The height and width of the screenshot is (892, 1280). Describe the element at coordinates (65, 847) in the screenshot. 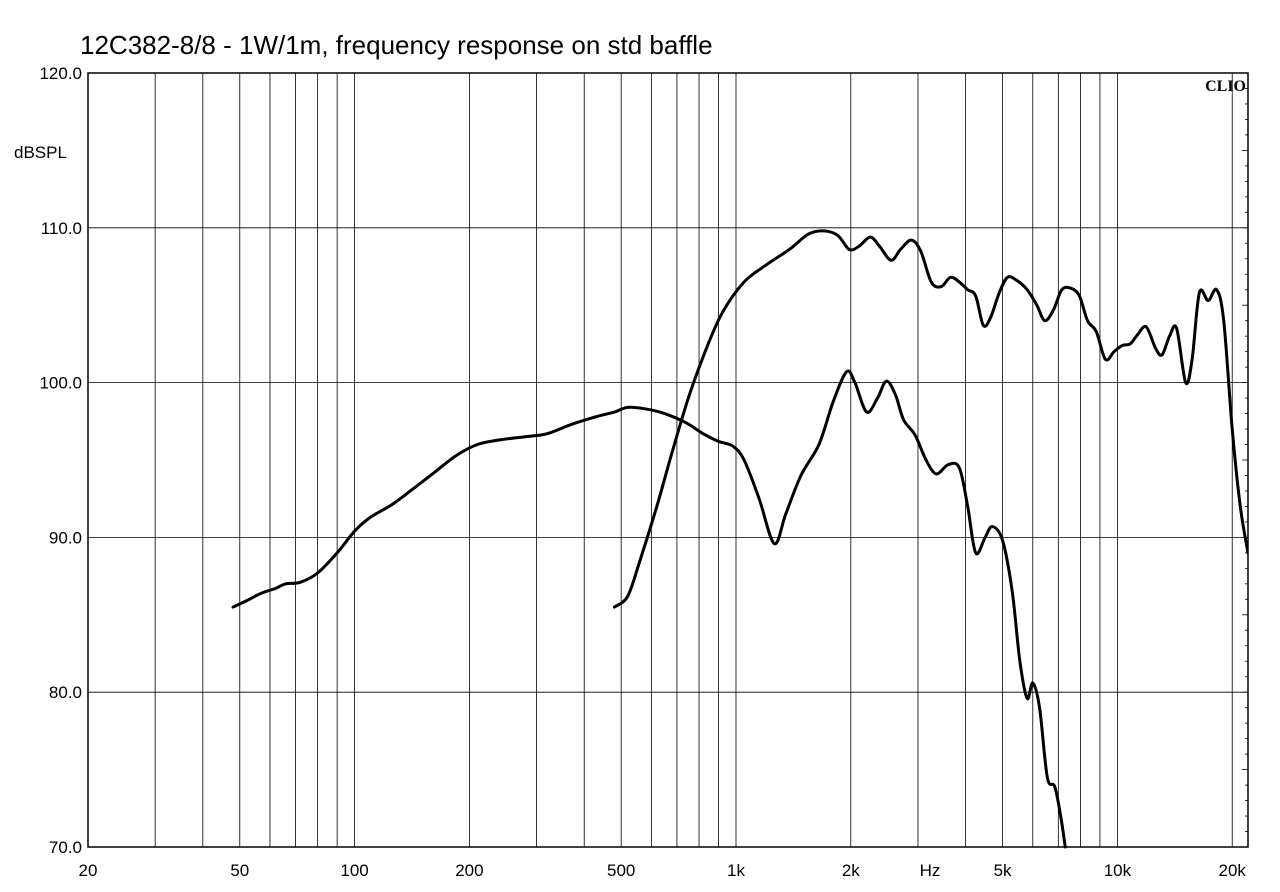

I see `y-tick-label: 70.0` at that location.